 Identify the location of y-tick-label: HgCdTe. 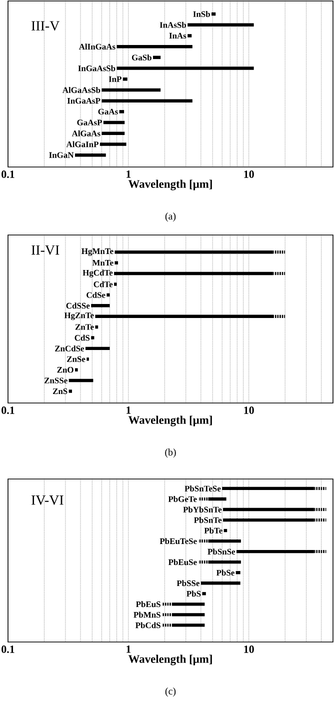
(97, 274).